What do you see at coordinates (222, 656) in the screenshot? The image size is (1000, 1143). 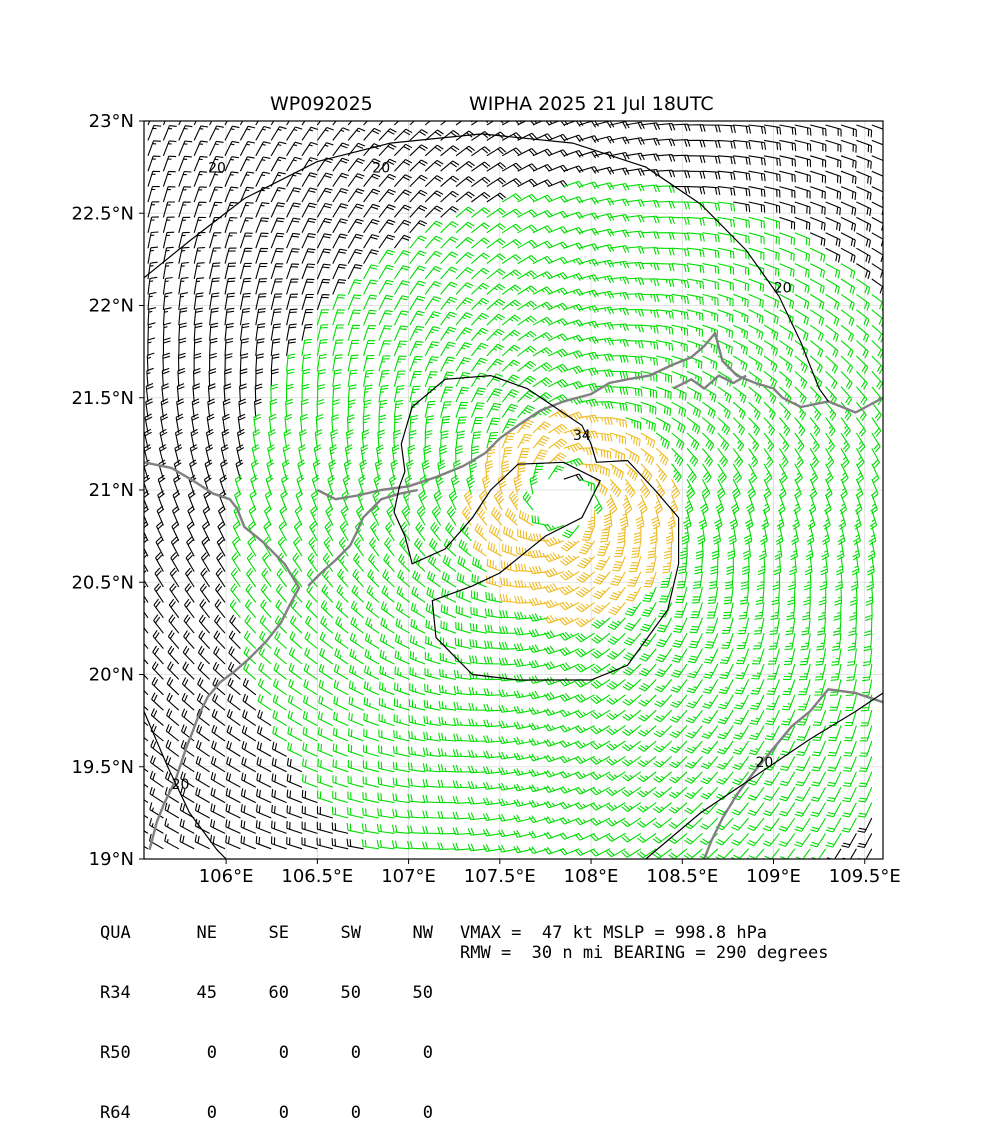 I see `coastline-segment` at bounding box center [222, 656].